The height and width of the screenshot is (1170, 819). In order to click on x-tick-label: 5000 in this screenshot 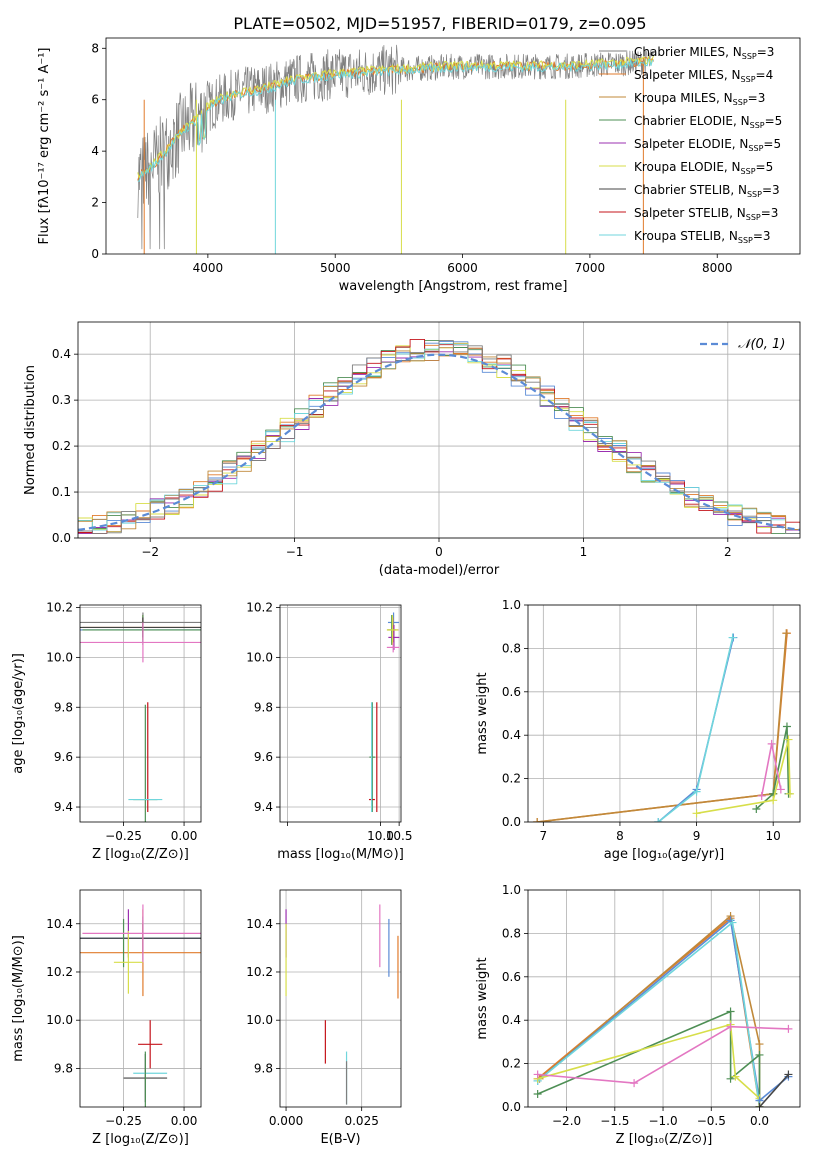, I will do `click(335, 268)`.